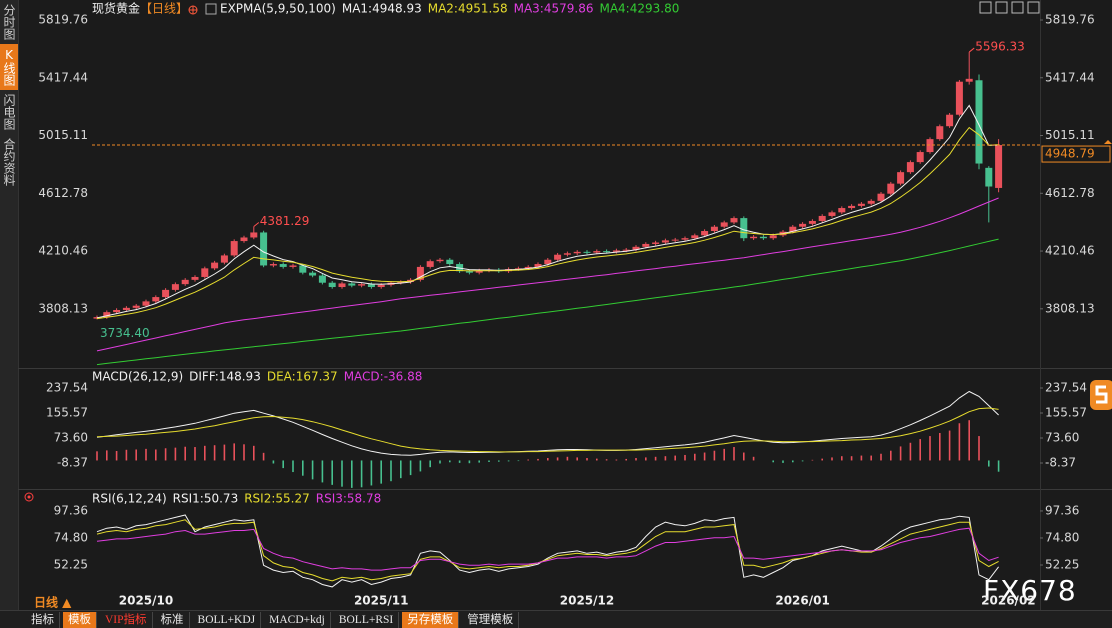 The width and height of the screenshot is (1112, 628). Describe the element at coordinates (382, 9) in the screenshot. I see `legend-entry: MA1:4948.93` at that location.